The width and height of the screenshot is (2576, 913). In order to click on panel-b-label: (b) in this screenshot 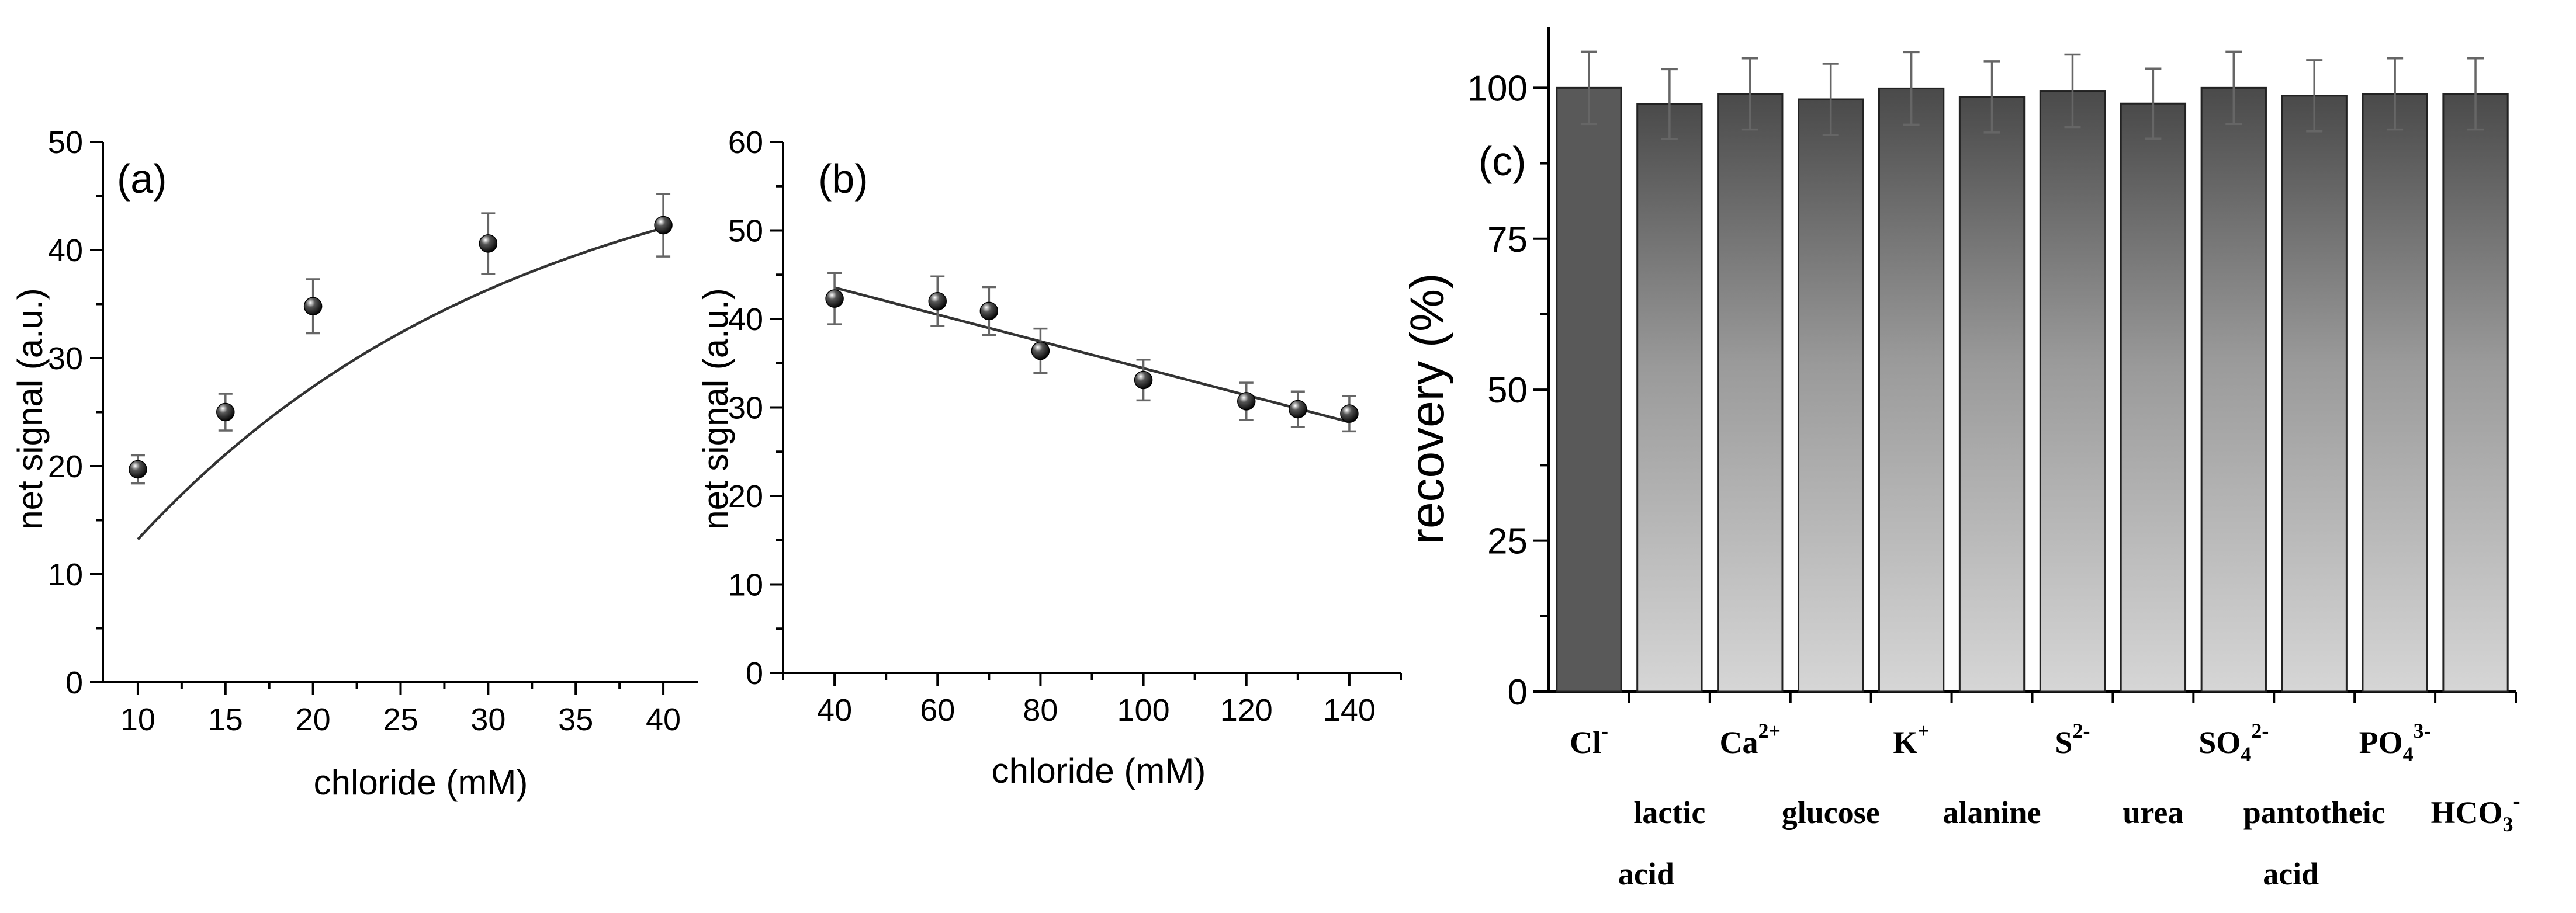, I will do `click(843, 179)`.